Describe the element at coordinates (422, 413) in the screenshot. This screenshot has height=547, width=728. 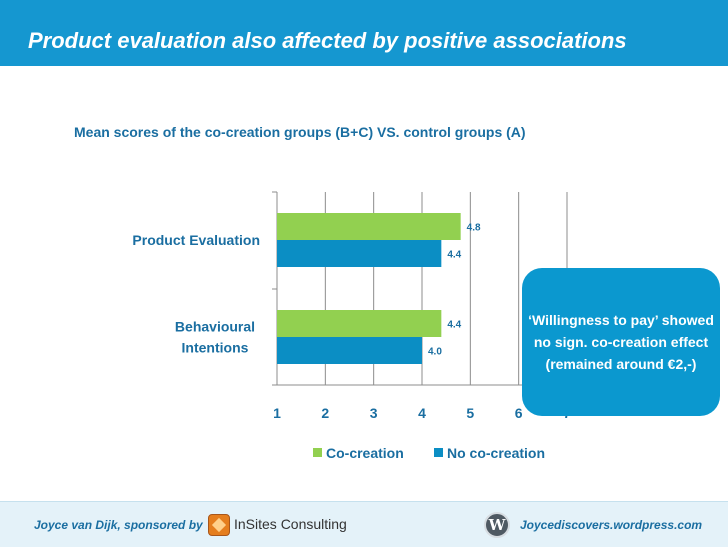
I see `x-tick-label: 4` at that location.